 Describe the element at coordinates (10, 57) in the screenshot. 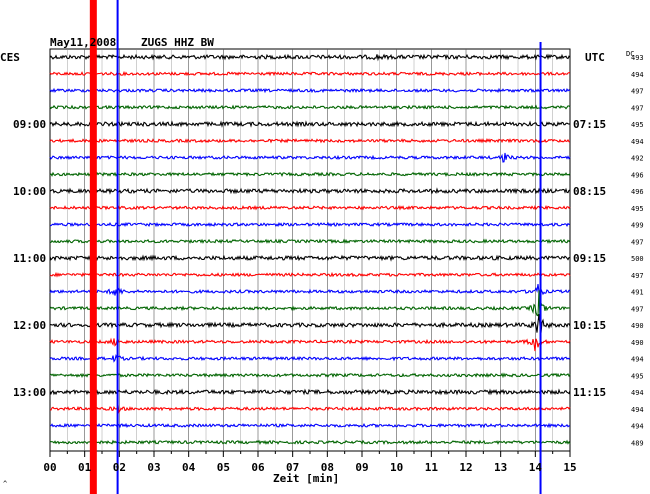

I see `left-timezone: CES` at that location.